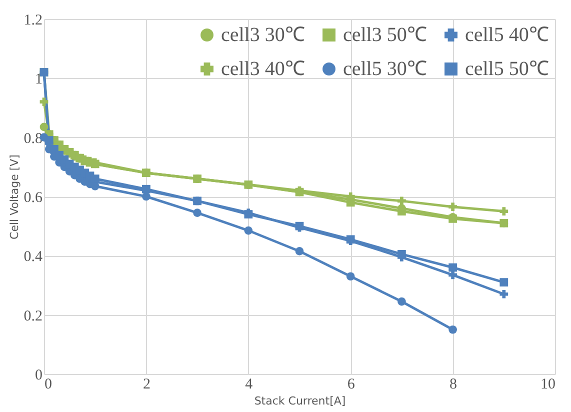  Describe the element at coordinates (351, 384) in the screenshot. I see `x-tick-label: 6` at that location.